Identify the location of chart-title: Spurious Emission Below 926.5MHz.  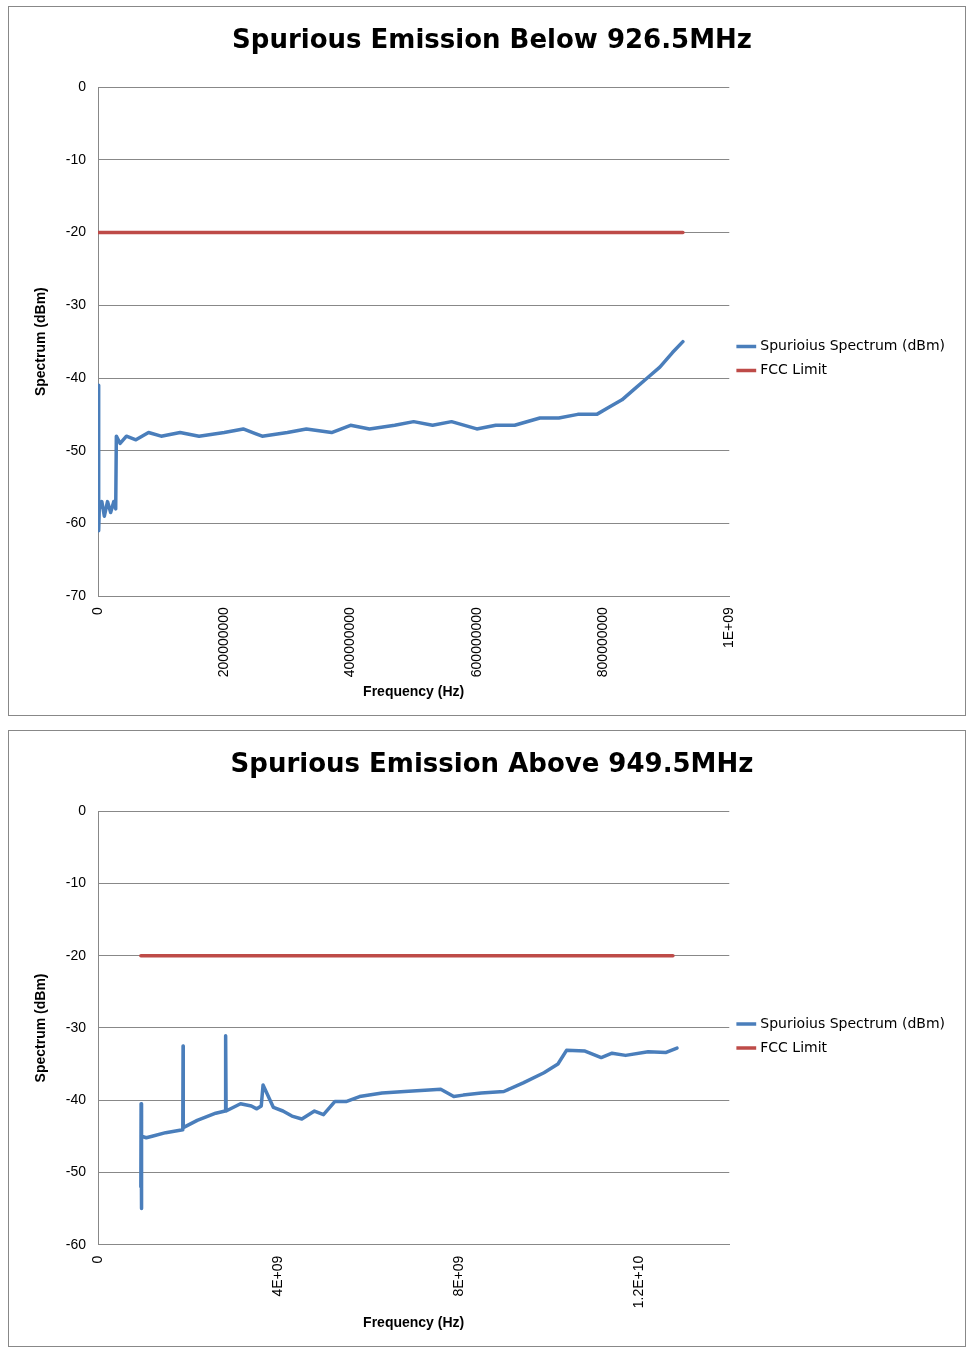
(492, 39).